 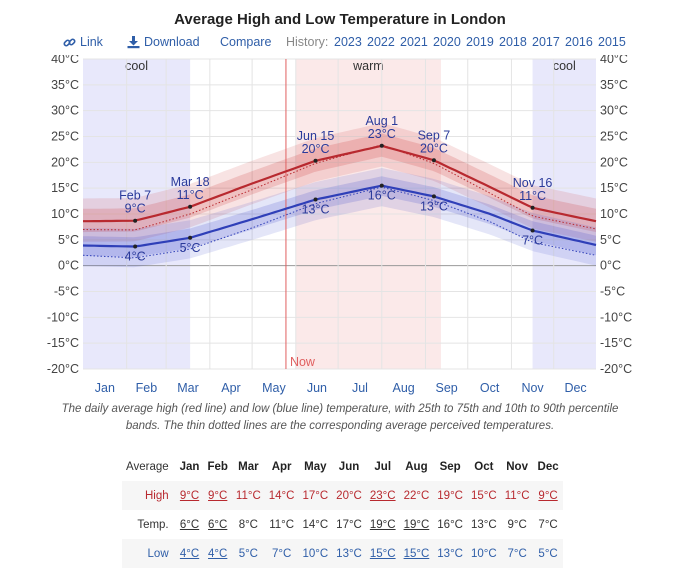 I want to click on perceived-high-line, so click(x=339, y=187).